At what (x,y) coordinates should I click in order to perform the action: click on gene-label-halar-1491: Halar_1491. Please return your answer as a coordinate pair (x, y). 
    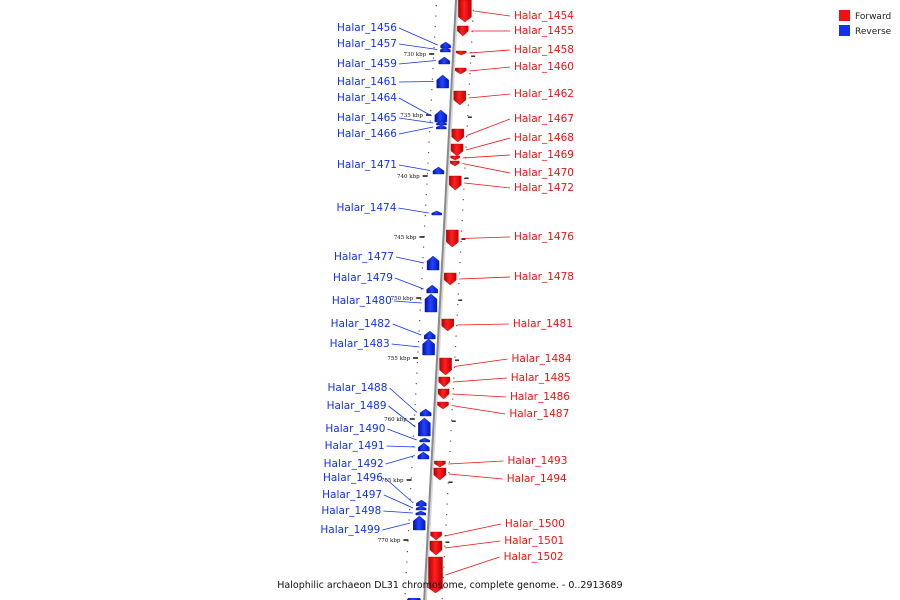
    Looking at the image, I should click on (355, 446).